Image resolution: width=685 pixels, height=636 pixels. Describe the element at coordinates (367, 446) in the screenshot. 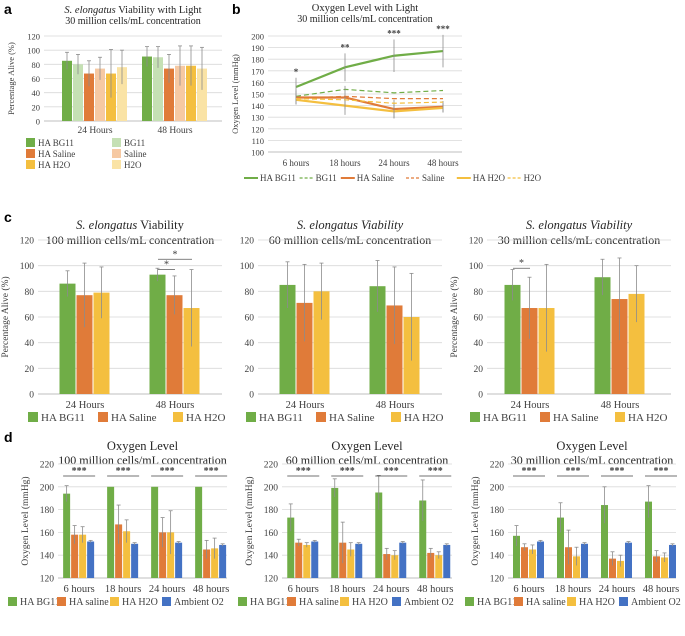

I see `chart-title: Oxygen Level` at that location.